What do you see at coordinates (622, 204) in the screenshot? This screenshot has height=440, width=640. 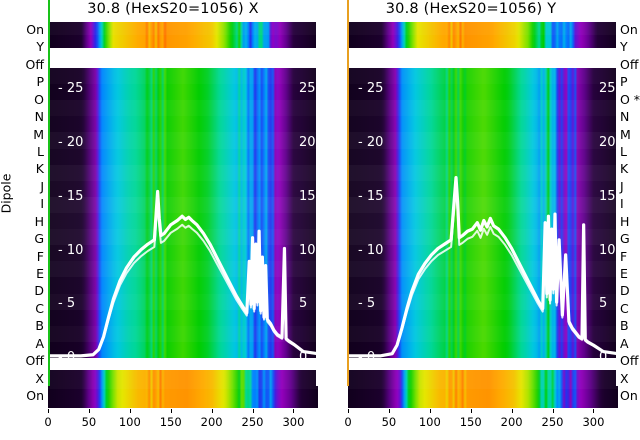 I see `category-label-right: I` at bounding box center [622, 204].